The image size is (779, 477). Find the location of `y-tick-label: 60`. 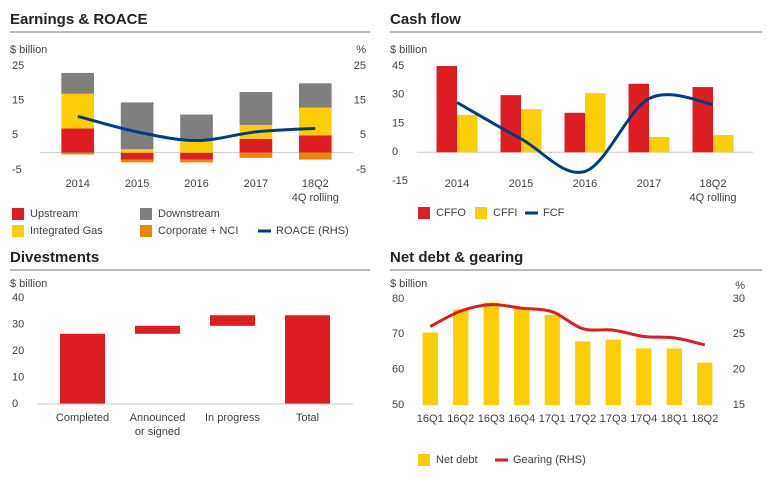

y-tick-label: 60 is located at coordinates (398, 370).